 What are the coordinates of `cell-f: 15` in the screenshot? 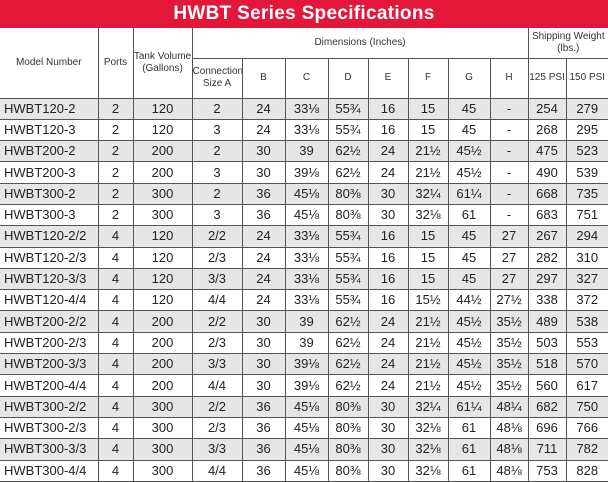 It's located at (428, 279).